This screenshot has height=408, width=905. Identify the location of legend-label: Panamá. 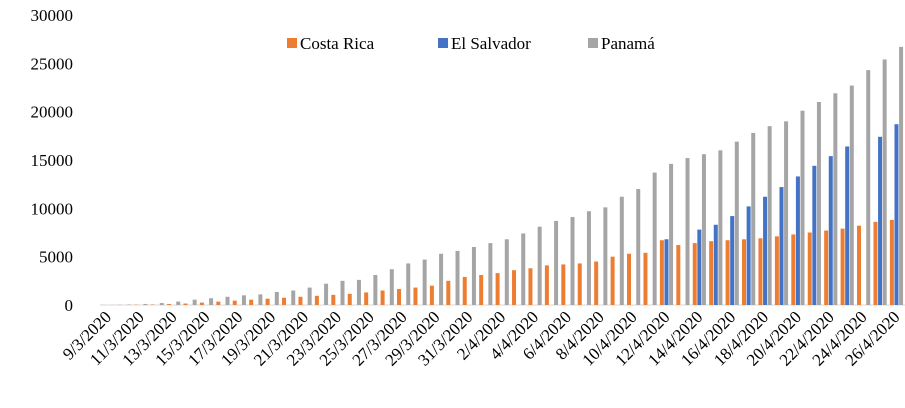
(628, 43).